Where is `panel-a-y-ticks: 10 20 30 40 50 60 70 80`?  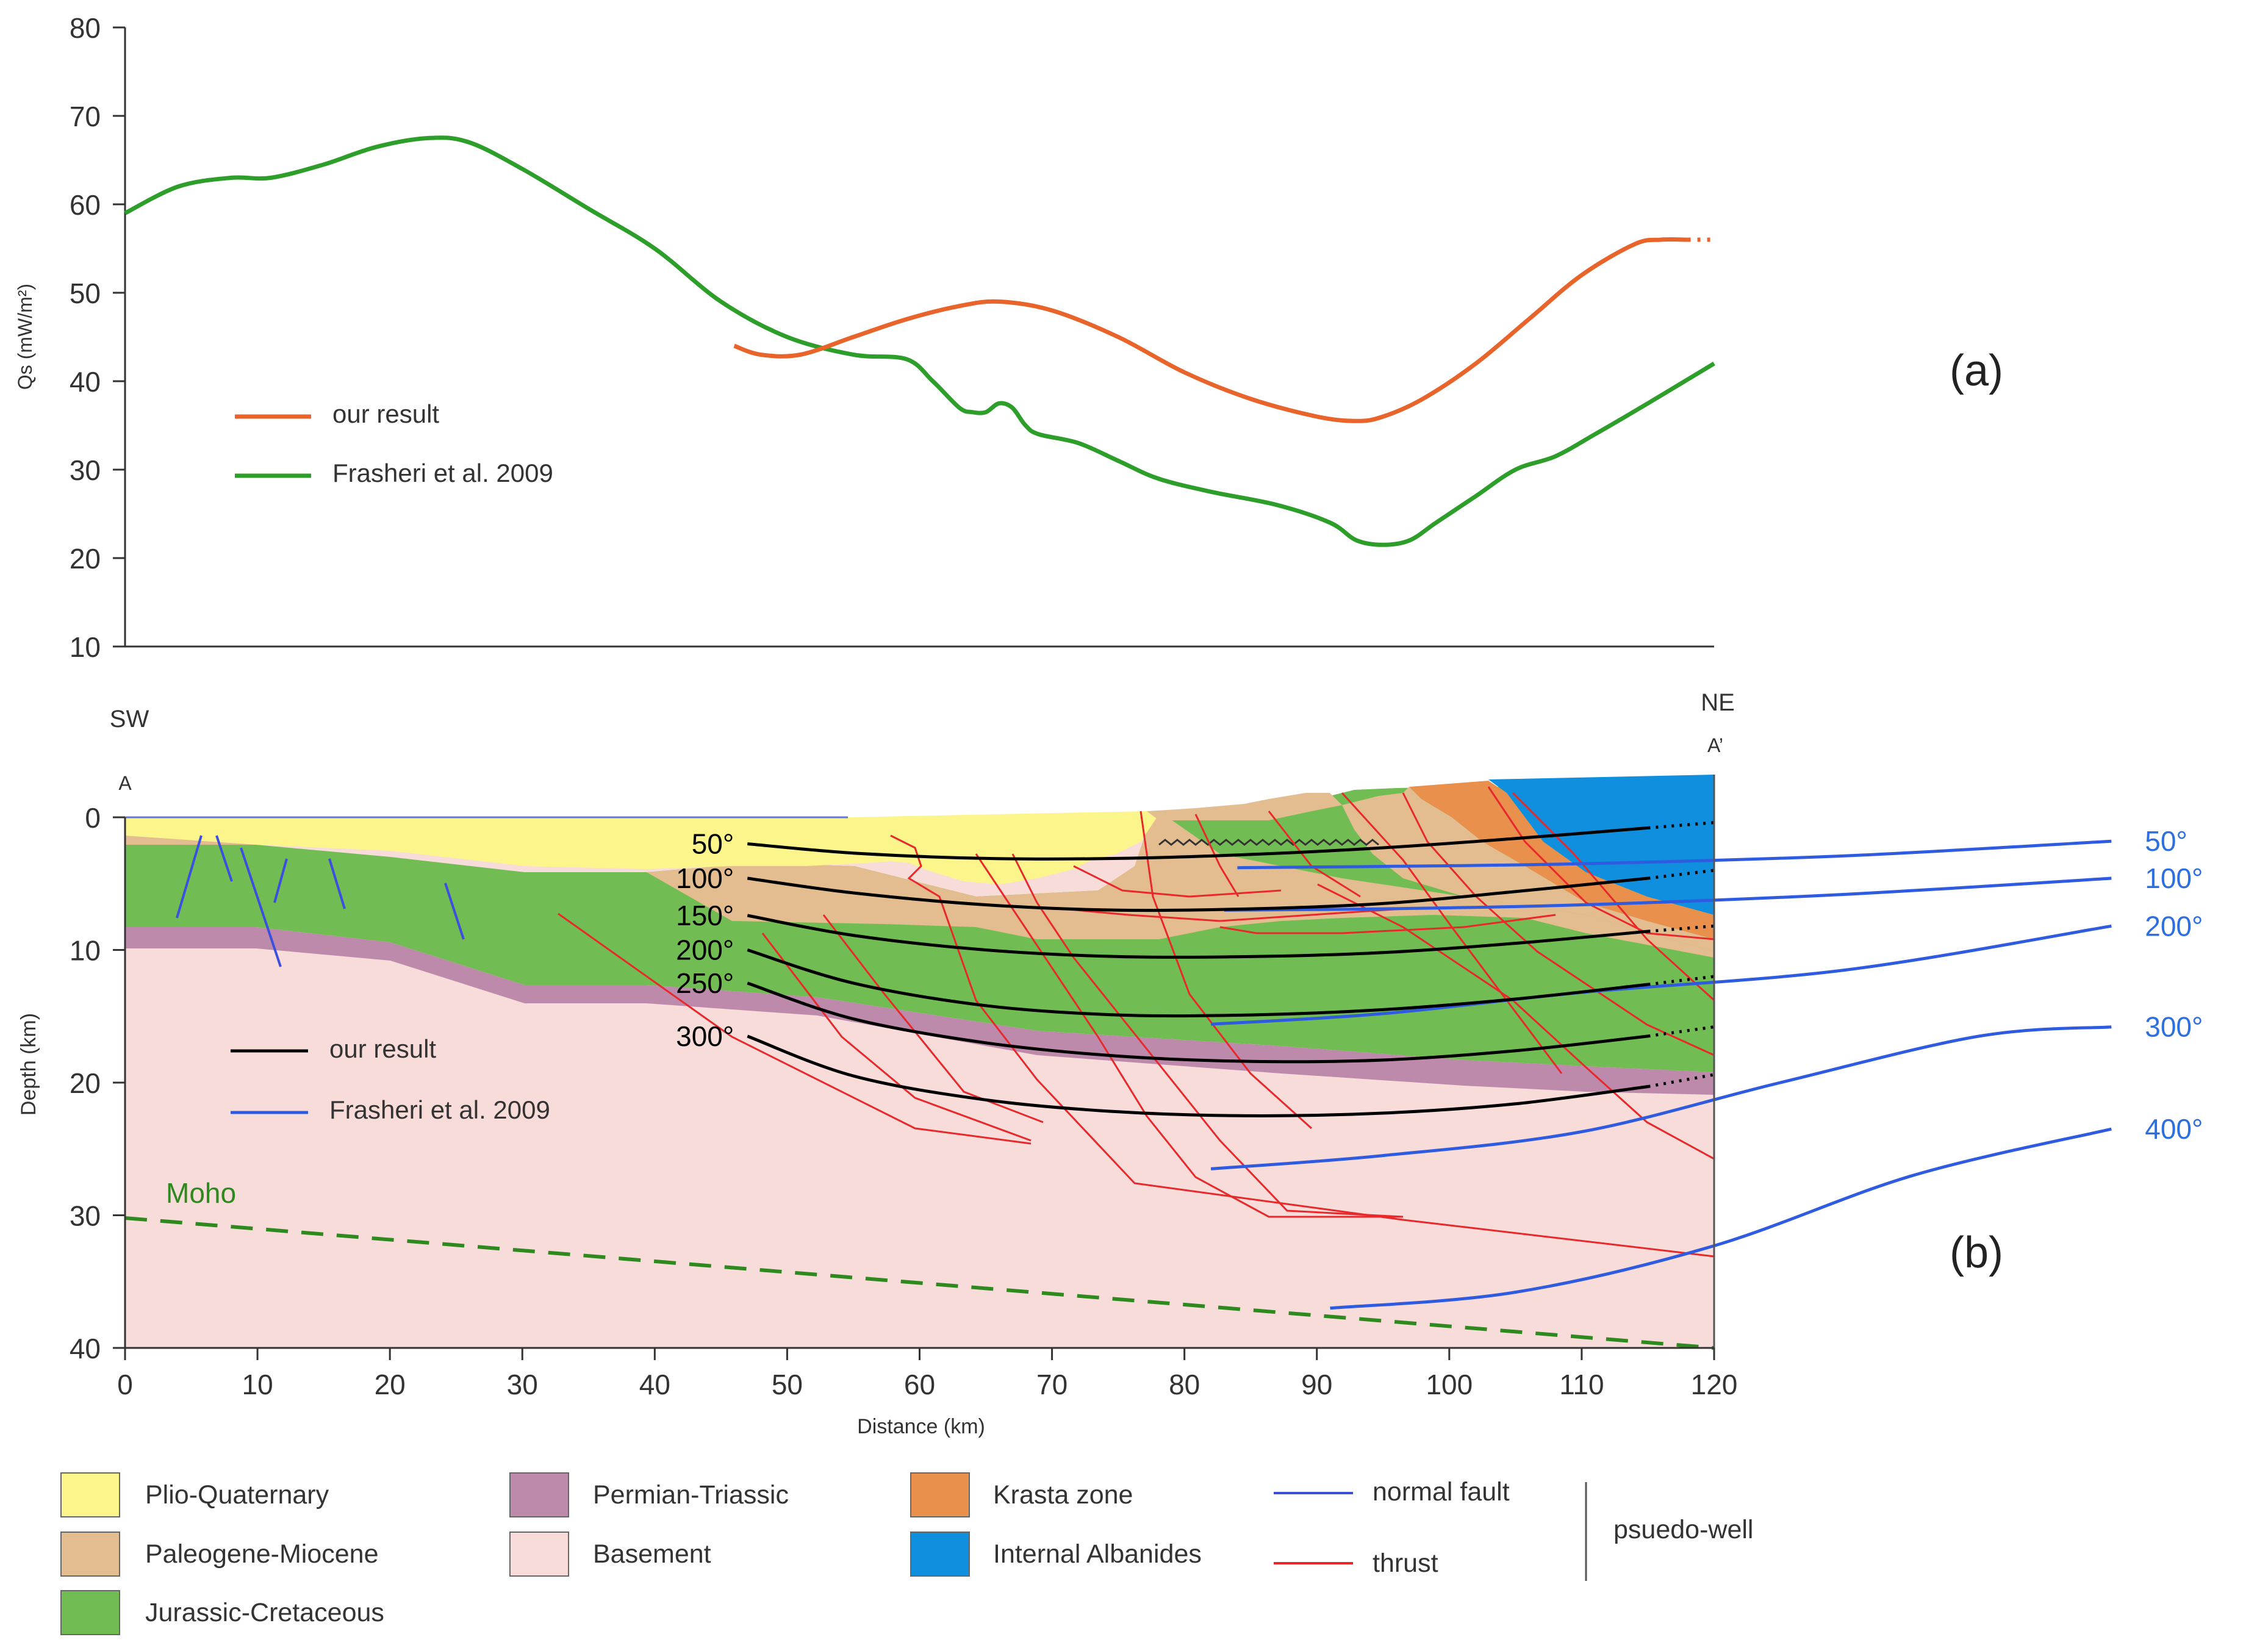 panel-a-y-ticks: 10 20 30 40 50 60 70 80 is located at coordinates (98, 337).